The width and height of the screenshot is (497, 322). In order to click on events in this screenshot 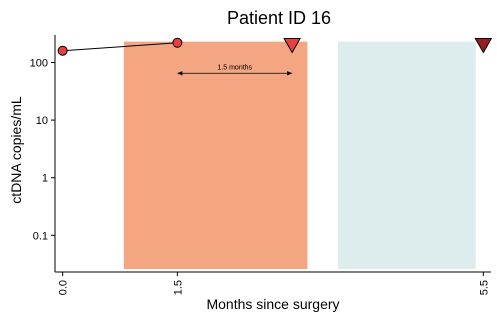, I will do `click(388, 46)`.